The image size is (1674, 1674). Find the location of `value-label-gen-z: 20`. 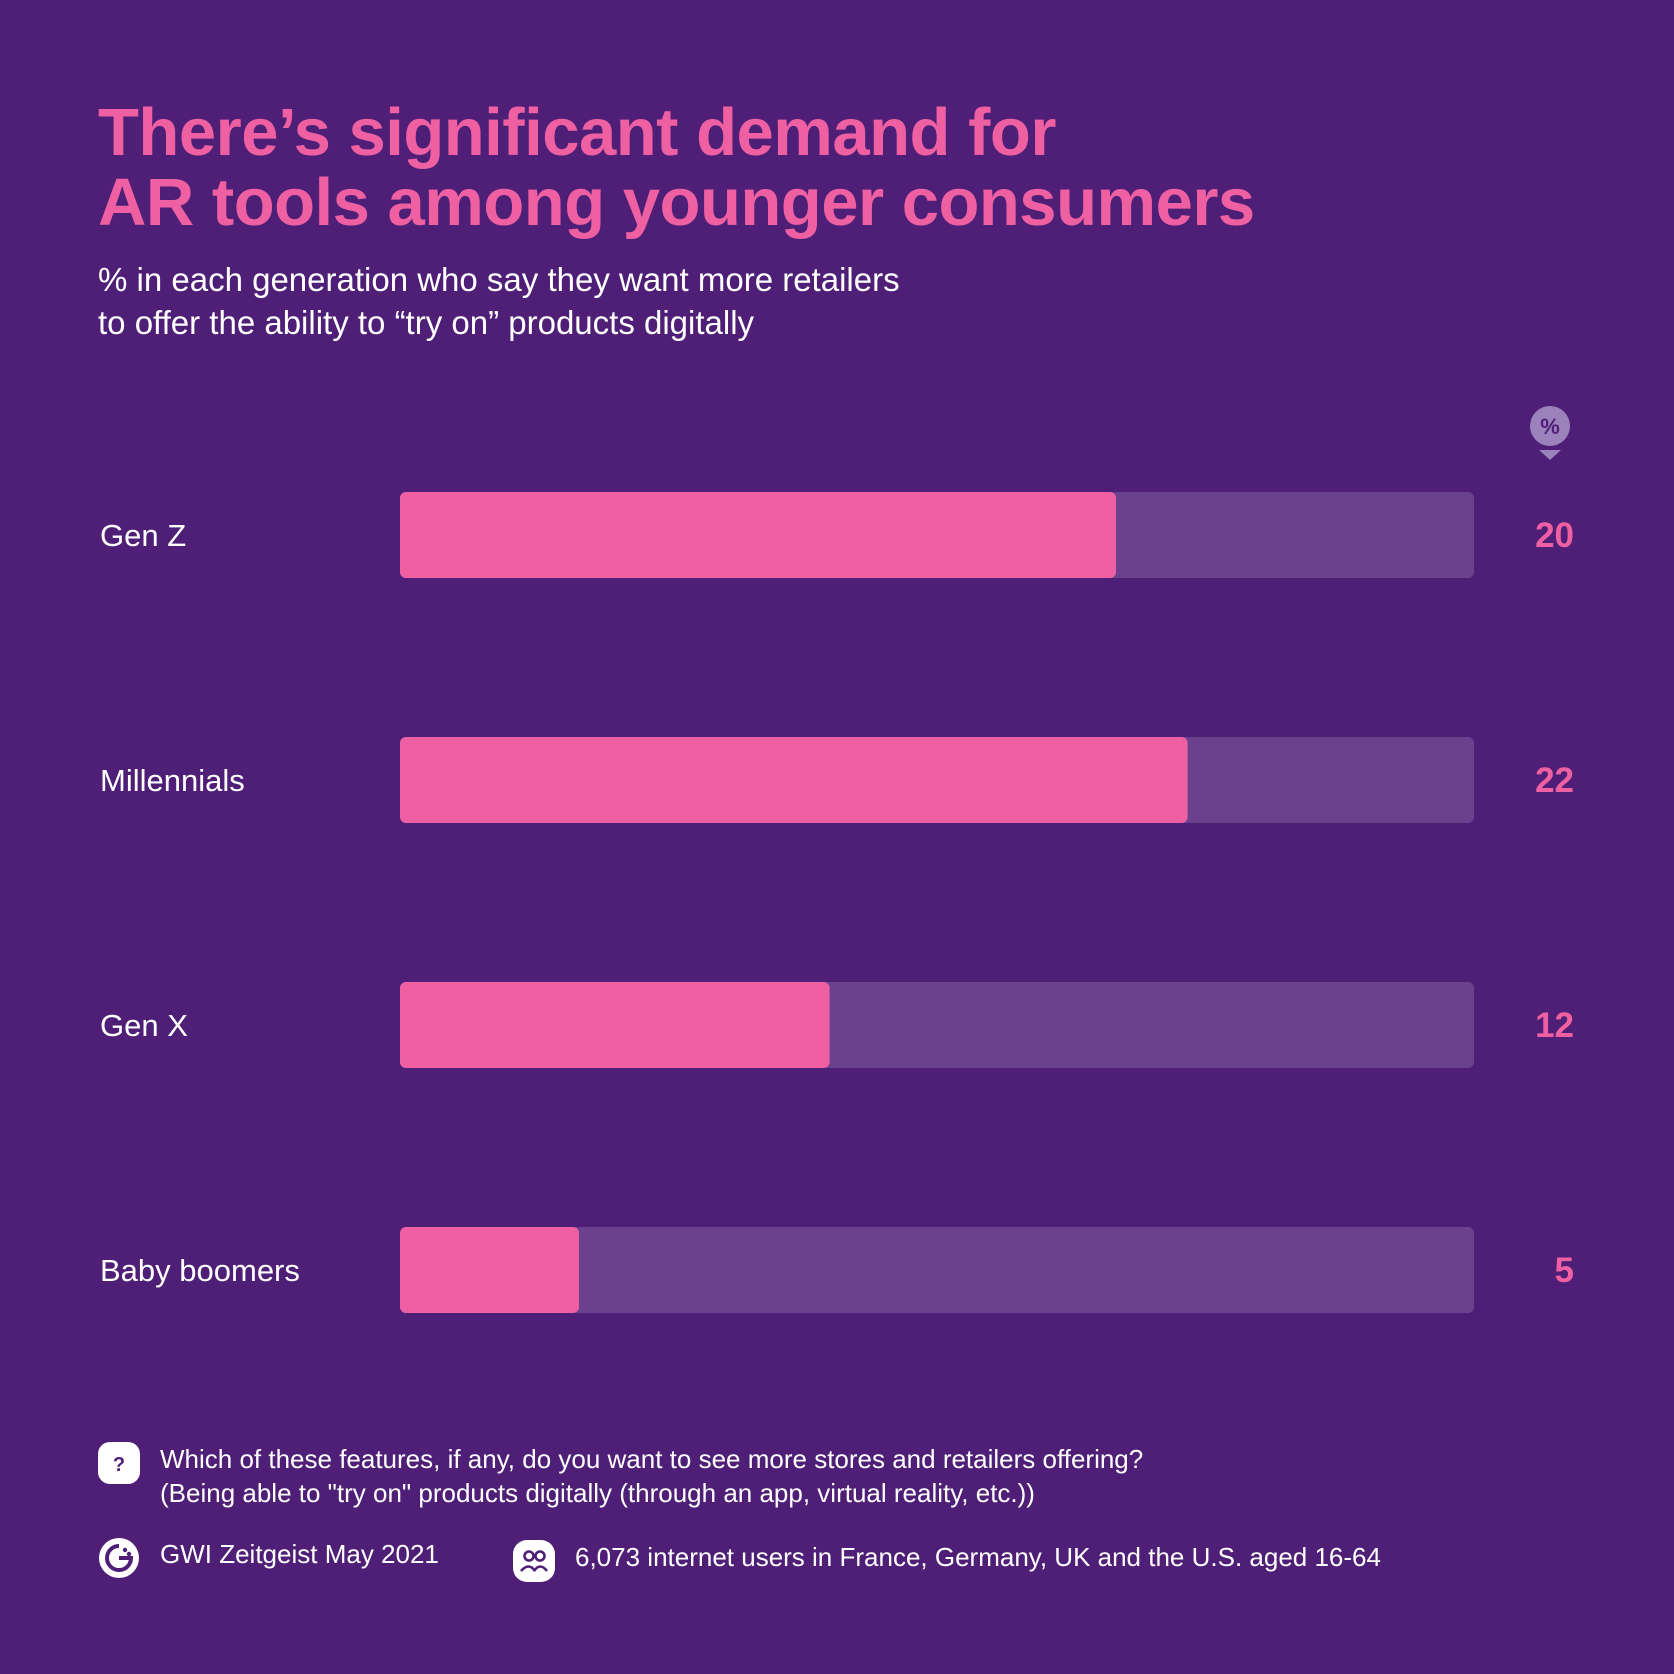

value-label-gen-z: 20 is located at coordinates (1554, 535).